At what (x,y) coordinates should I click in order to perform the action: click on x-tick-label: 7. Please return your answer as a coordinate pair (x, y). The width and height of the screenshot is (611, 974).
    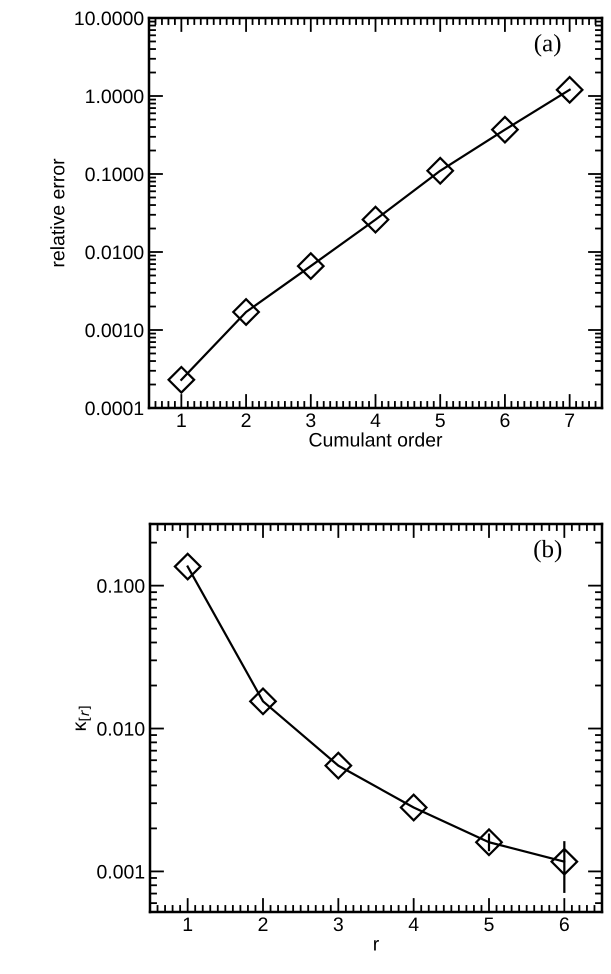
    Looking at the image, I should click on (569, 420).